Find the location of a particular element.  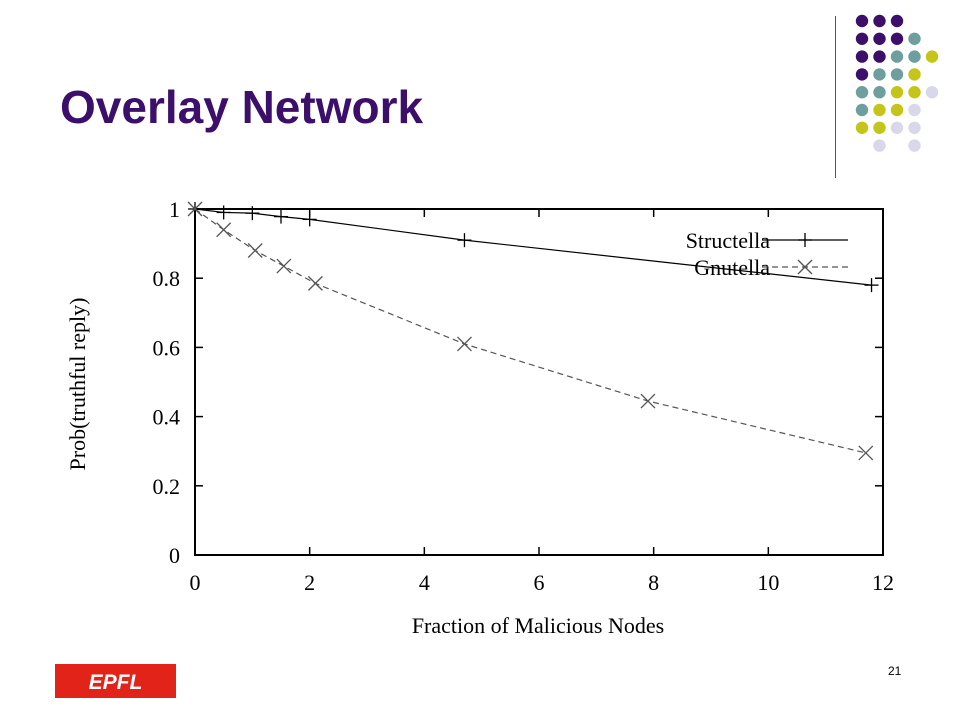

legend-marker-gnutella is located at coordinates (805, 267).